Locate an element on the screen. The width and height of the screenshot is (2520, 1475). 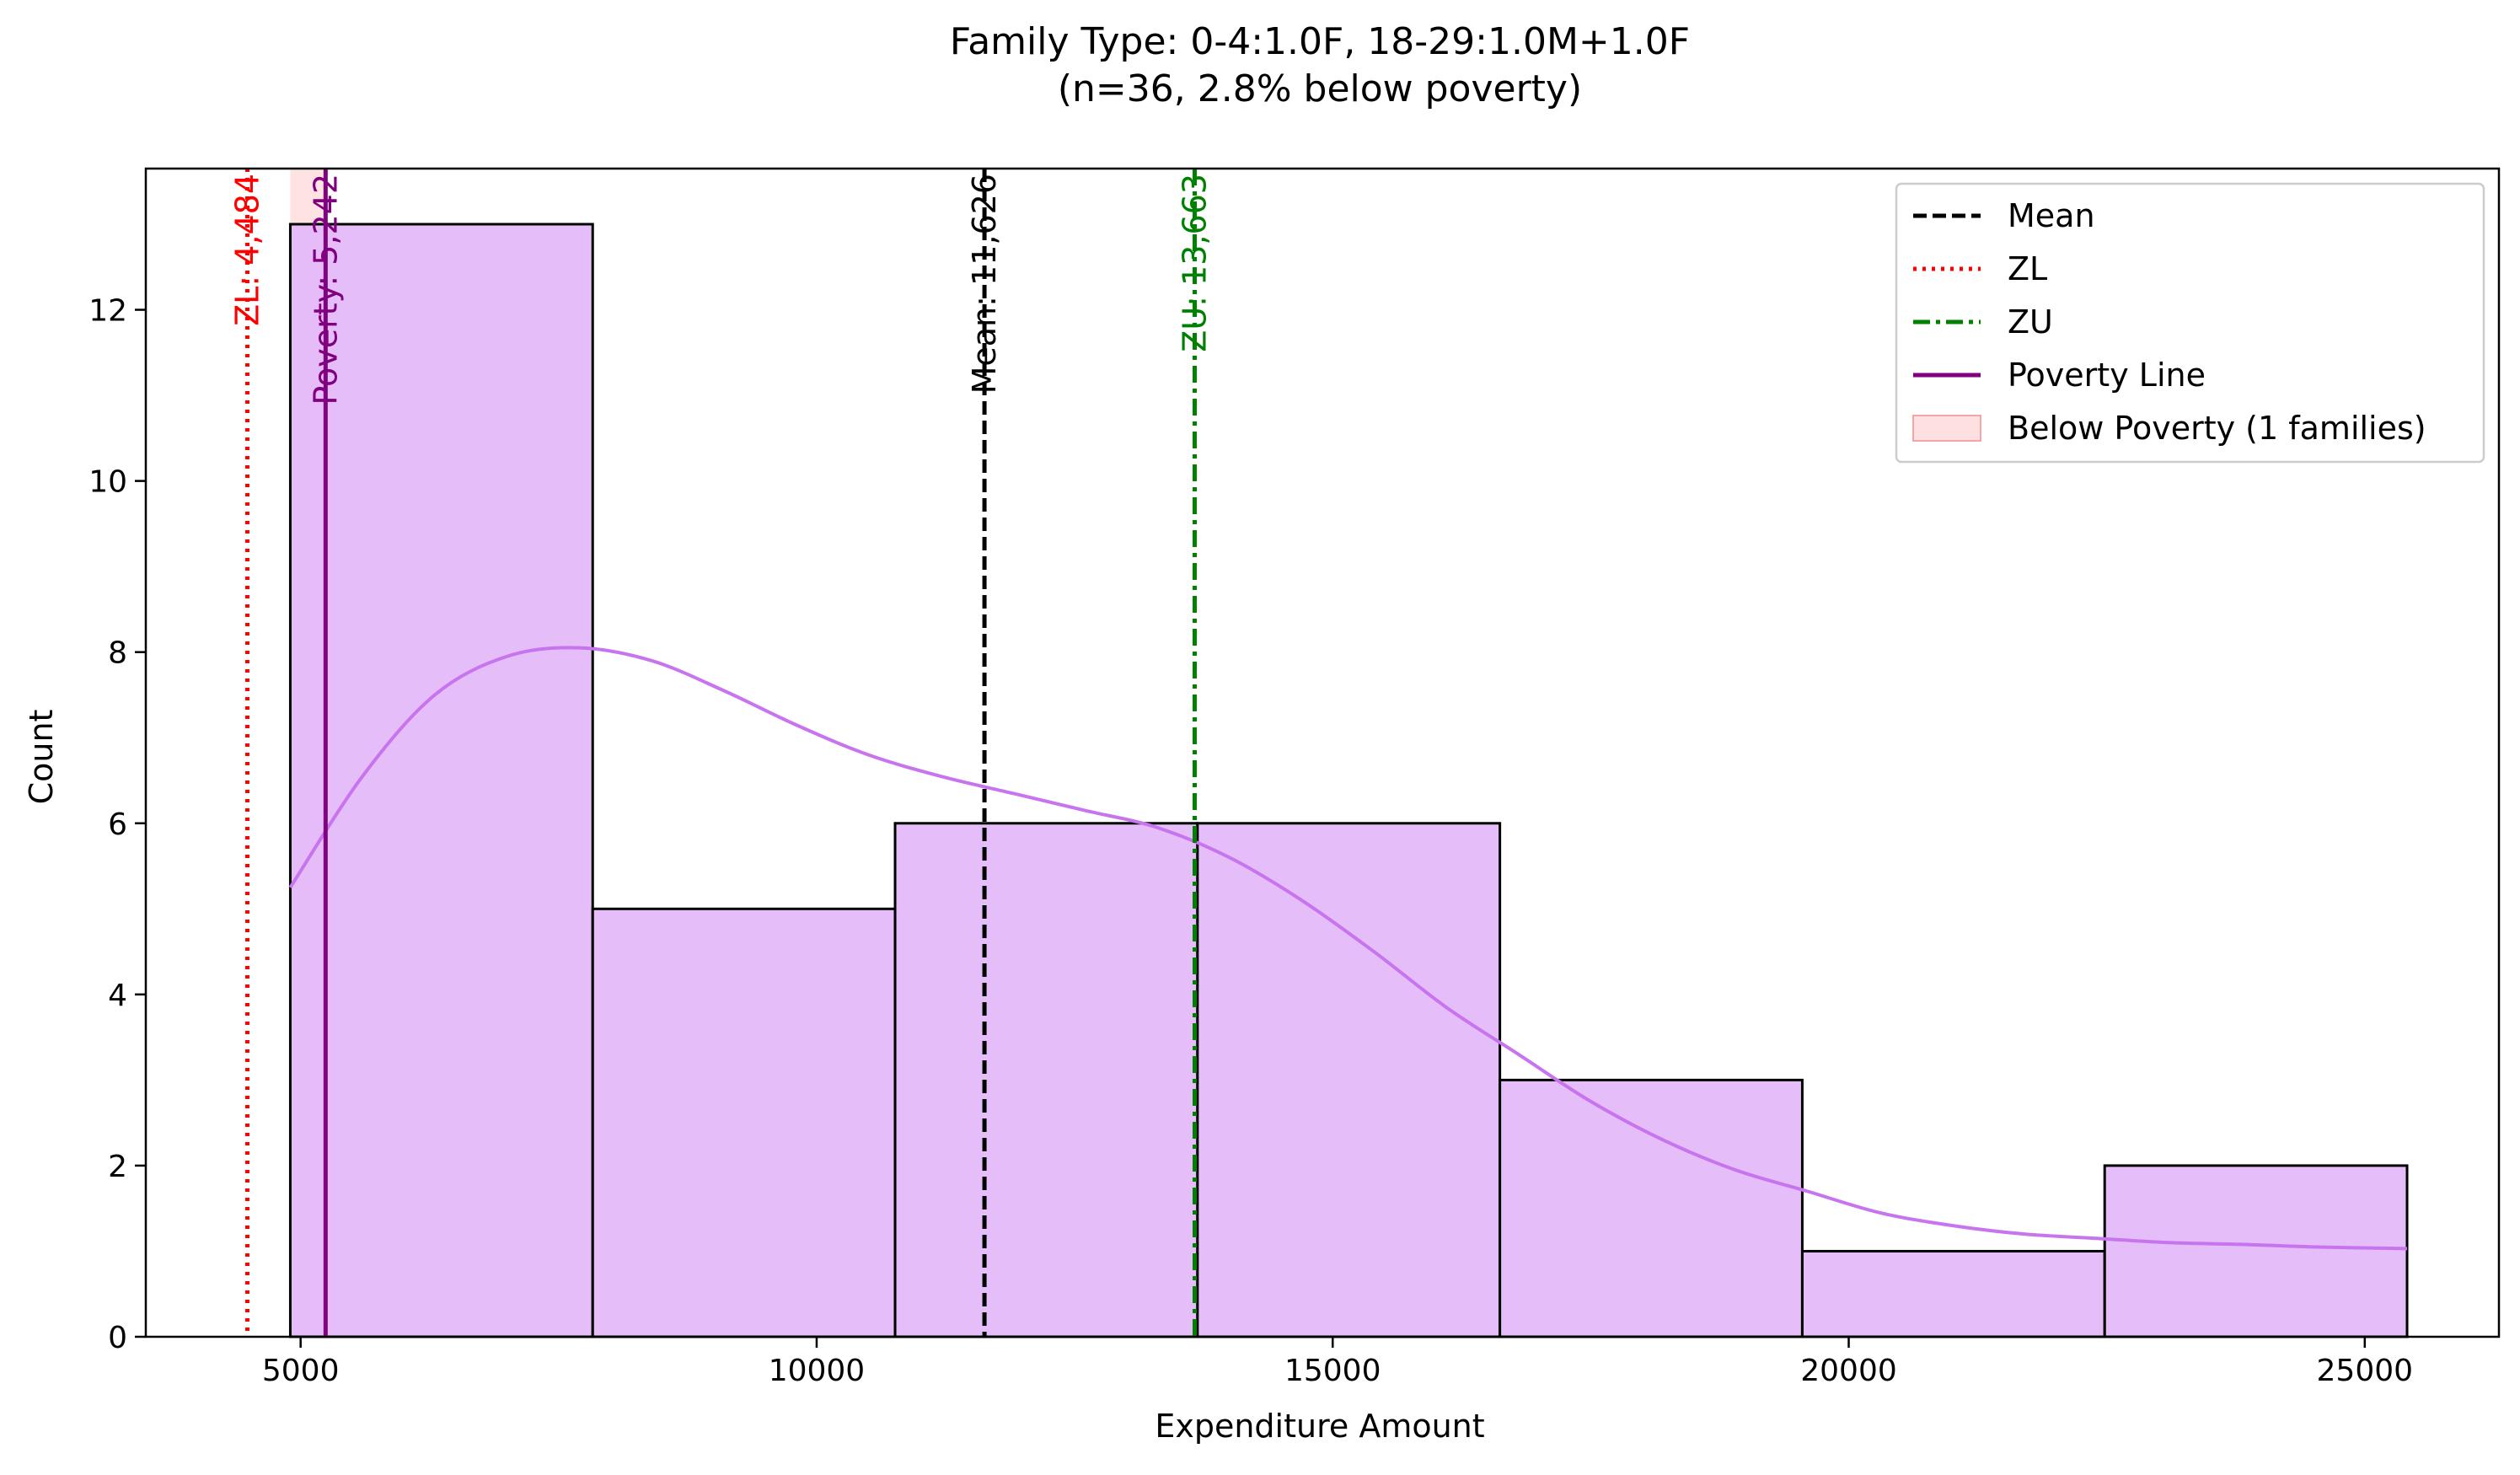
y-tick-label: 2 is located at coordinates (117, 1167).